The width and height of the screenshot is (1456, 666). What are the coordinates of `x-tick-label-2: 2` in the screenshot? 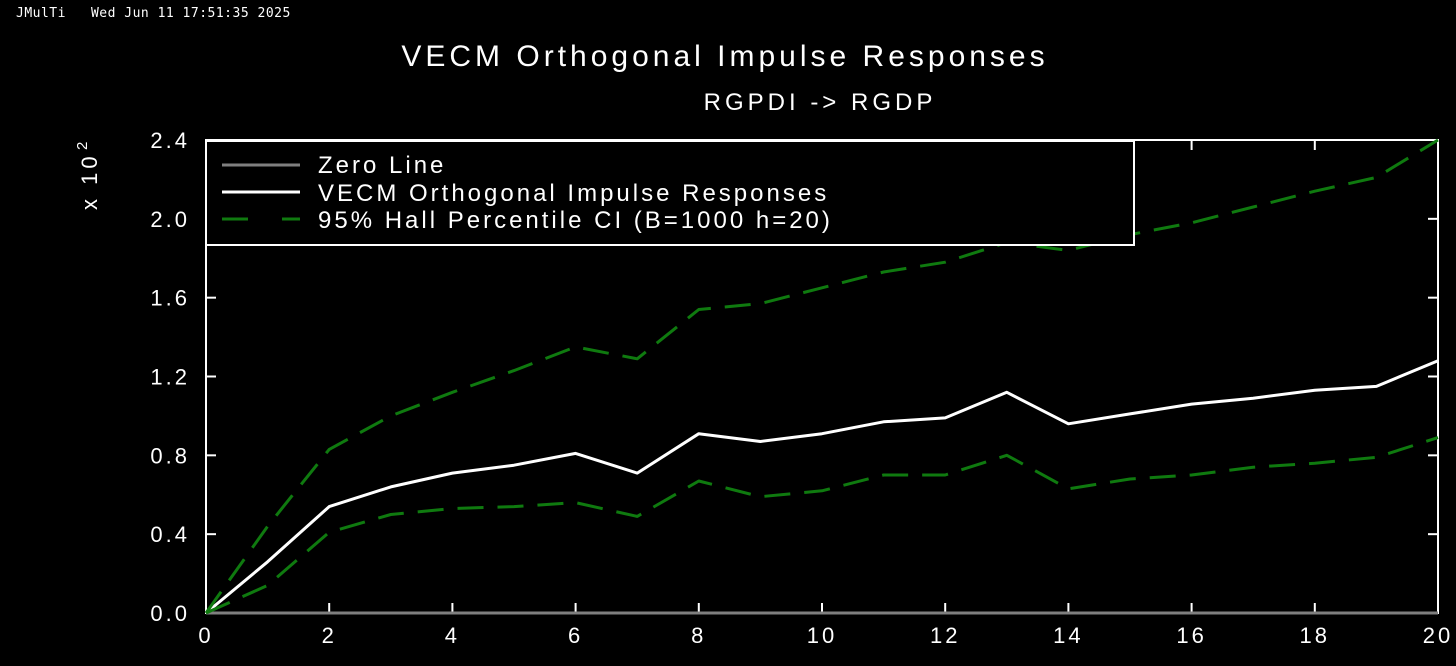 It's located at (329, 635).